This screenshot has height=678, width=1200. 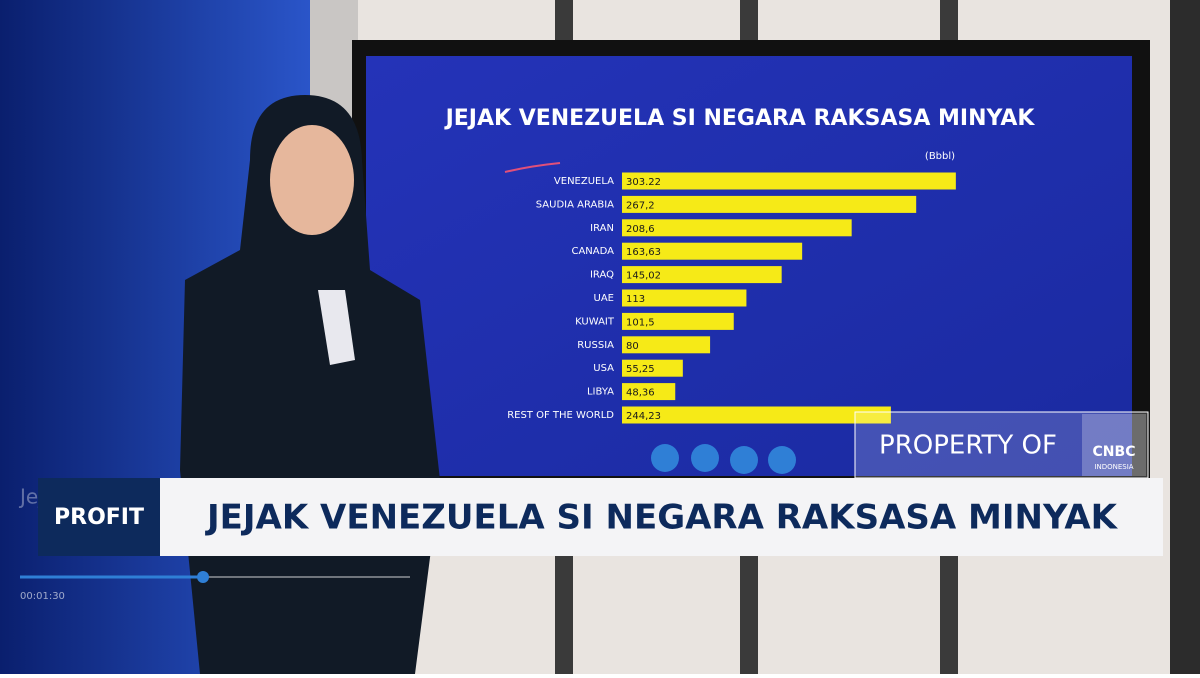 I want to click on category-label: KUWAIT, so click(x=595, y=321).